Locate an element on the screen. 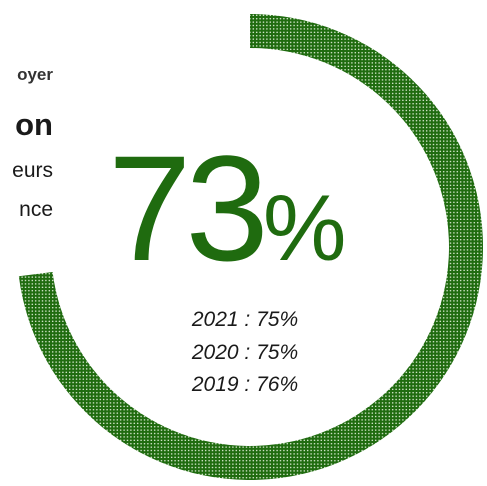  partial-heading: on is located at coordinates (34, 124).